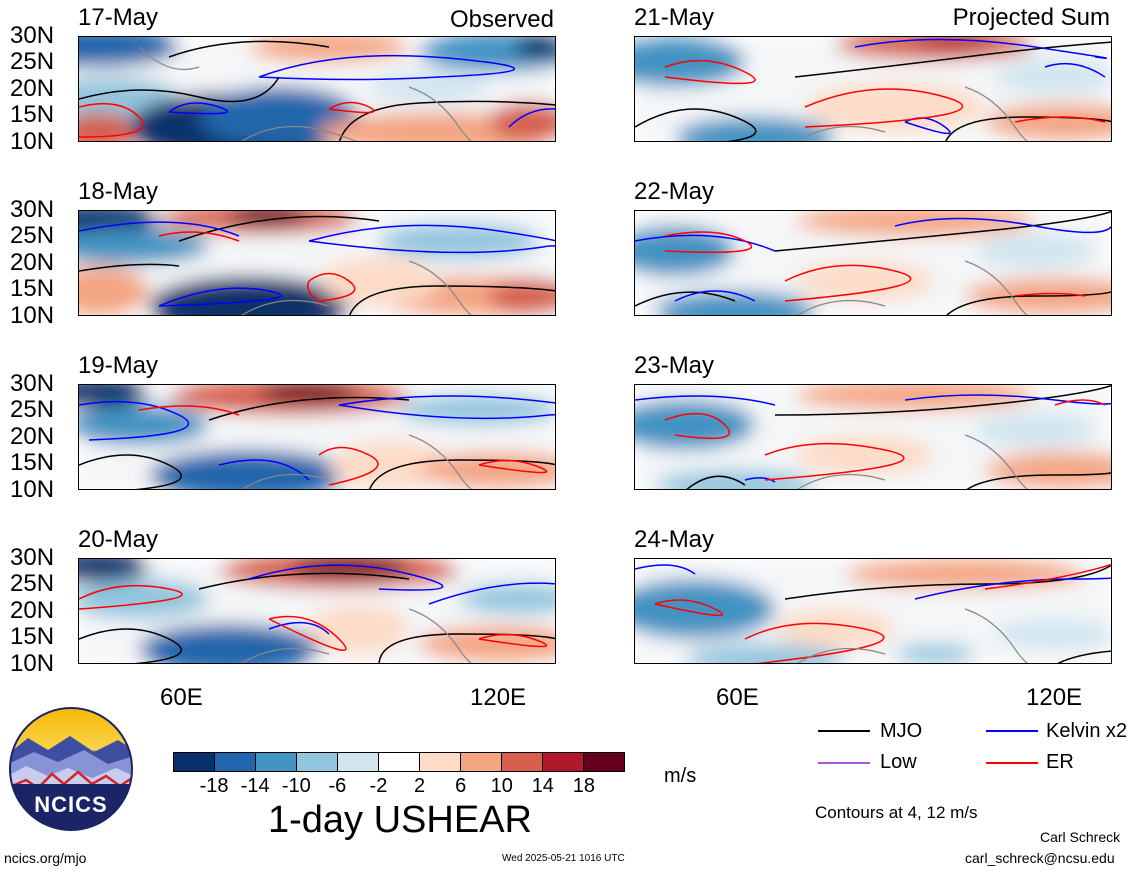 The width and height of the screenshot is (1135, 872). I want to click on panel-date: 20-May, so click(118, 539).